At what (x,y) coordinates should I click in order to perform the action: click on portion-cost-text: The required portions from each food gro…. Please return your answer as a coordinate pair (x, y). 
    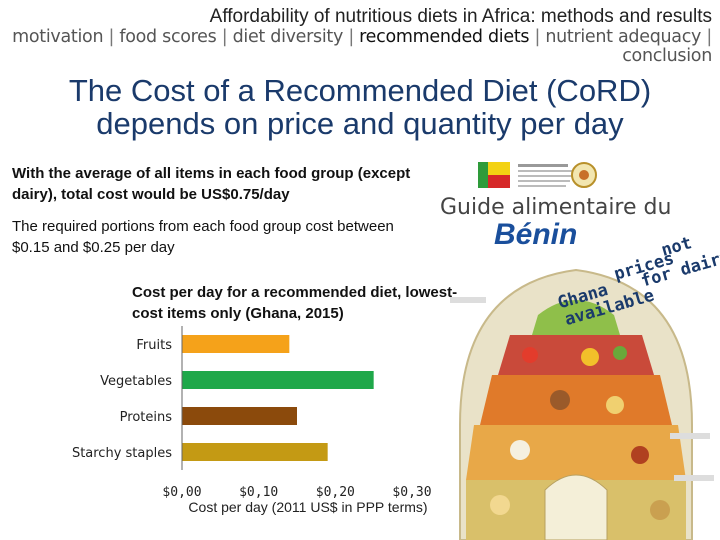
    Looking at the image, I should click on (203, 237).